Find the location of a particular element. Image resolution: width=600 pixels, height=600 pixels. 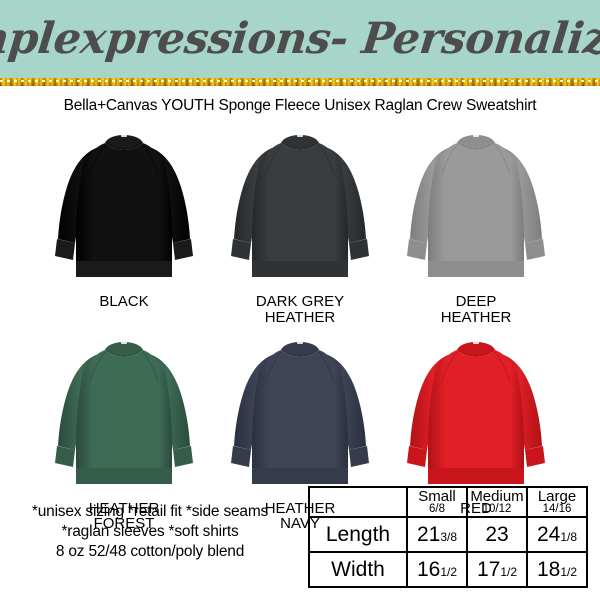

value-fraction: 1/8 is located at coordinates (569, 536).